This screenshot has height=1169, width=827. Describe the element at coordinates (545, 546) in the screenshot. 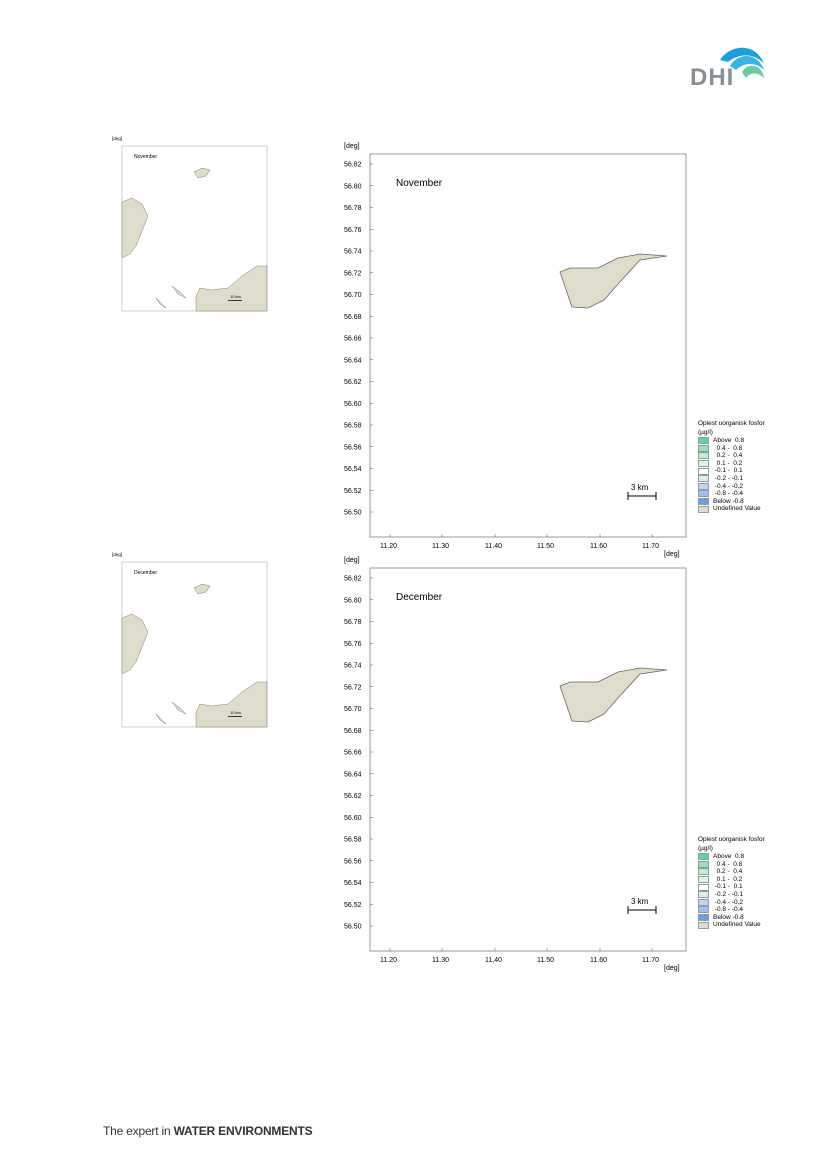

I see `x-tick-label: 11.50` at that location.